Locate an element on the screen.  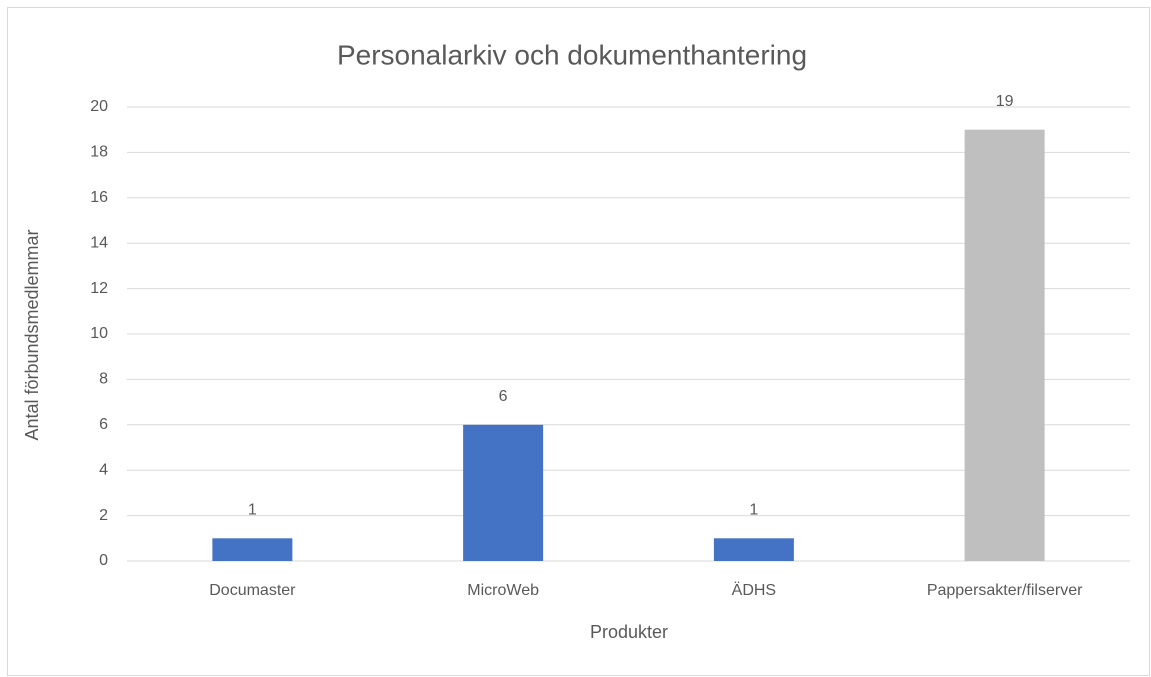
y-tick-label: 6 is located at coordinates (103, 424).